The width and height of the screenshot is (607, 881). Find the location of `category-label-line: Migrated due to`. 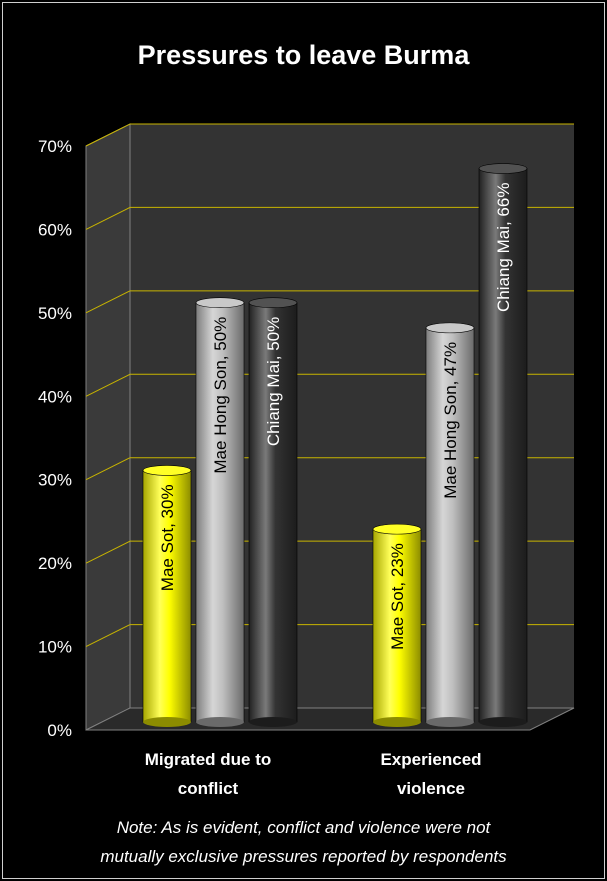

category-label-line: Migrated due to is located at coordinates (208, 759).